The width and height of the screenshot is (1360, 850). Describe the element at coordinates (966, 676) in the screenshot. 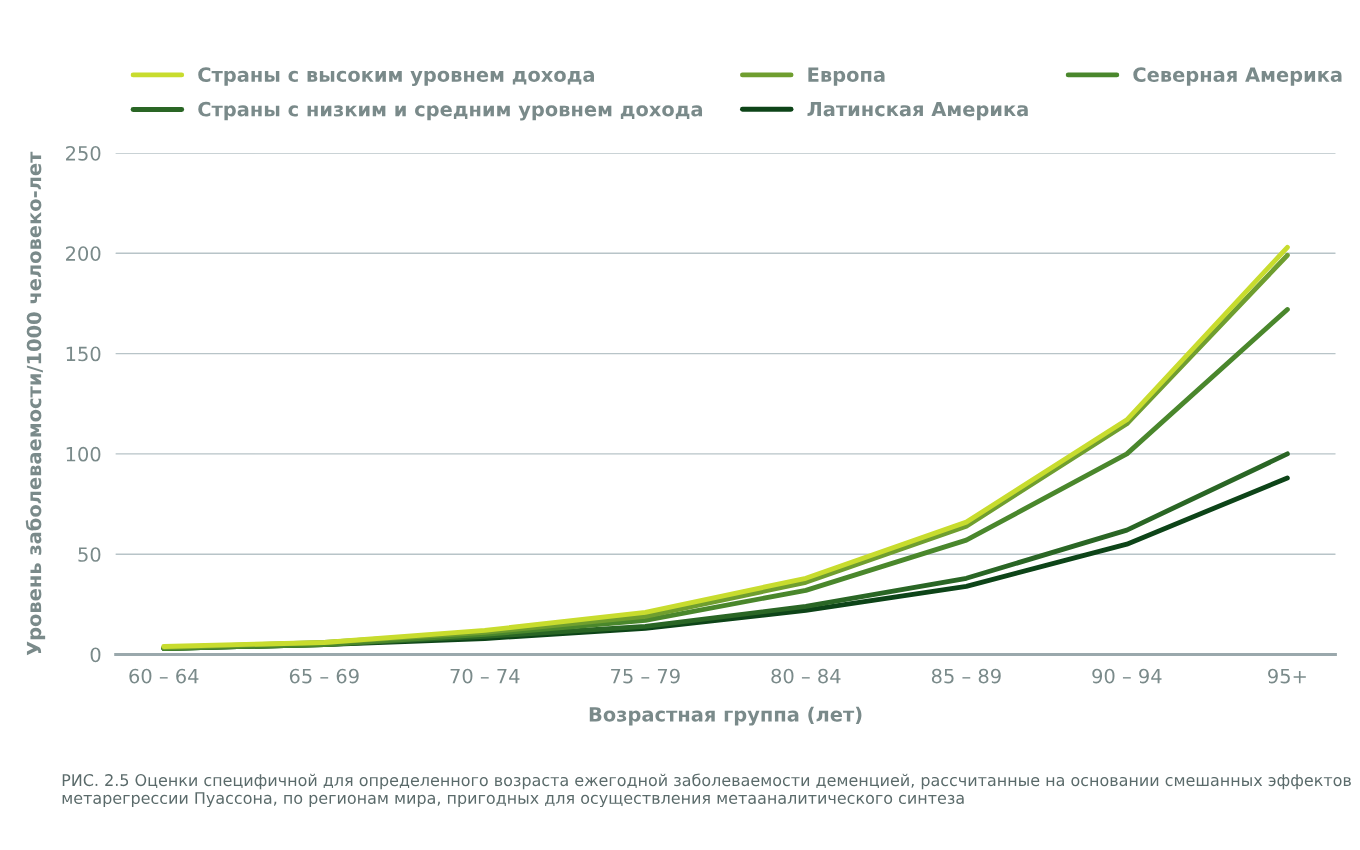

I see `x-tick-label: 85 – 89` at that location.